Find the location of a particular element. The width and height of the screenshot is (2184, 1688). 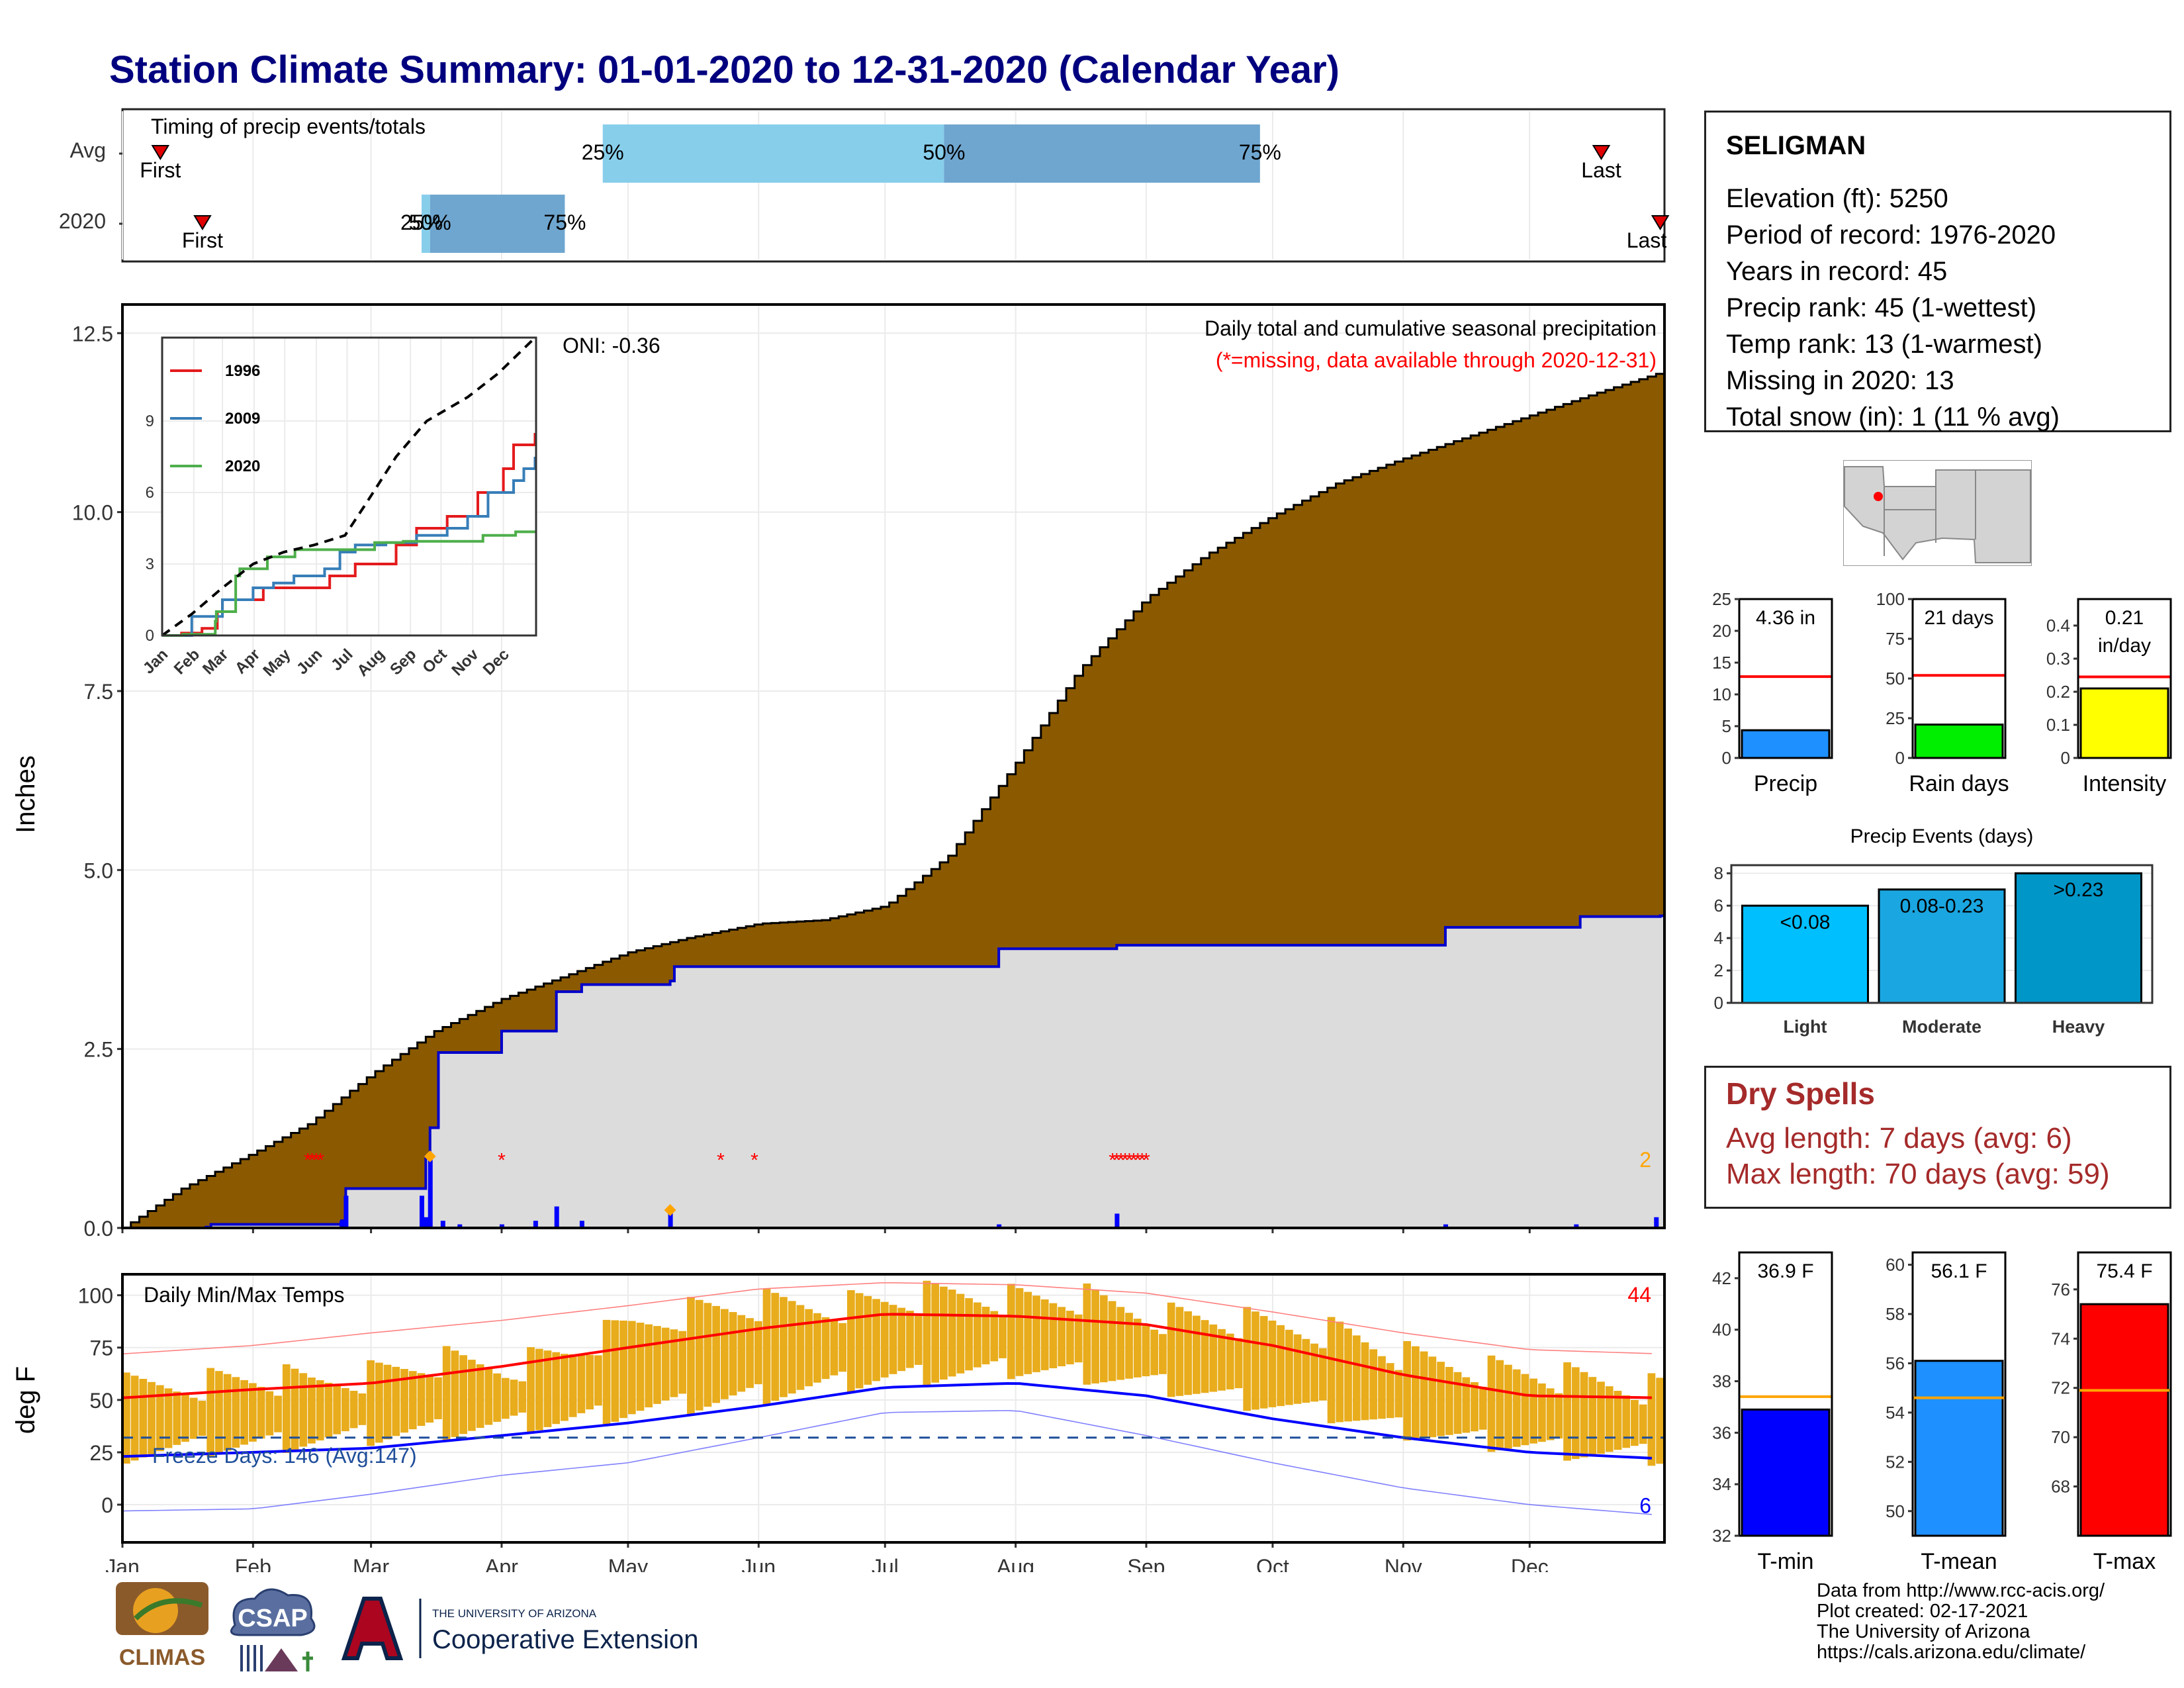

precip-y-tick-label: 10.0 is located at coordinates (92, 513).